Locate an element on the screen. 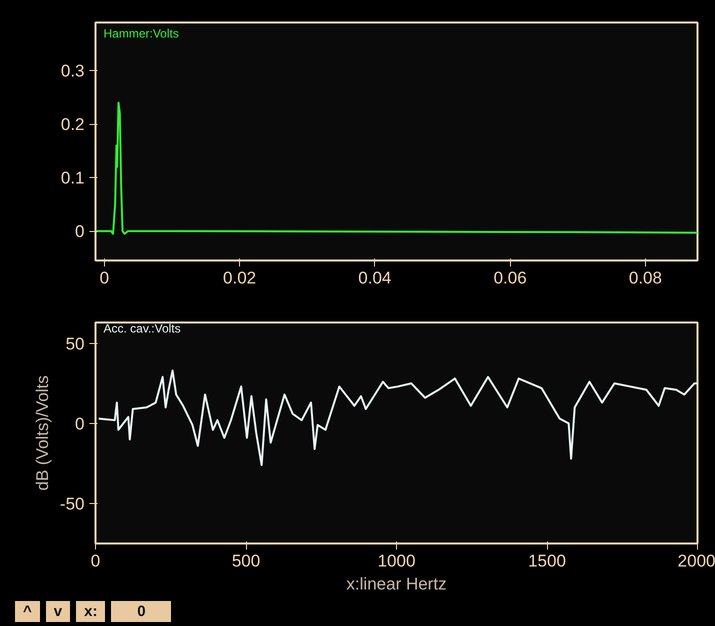 The image size is (715, 626). text: 0 is located at coordinates (141, 611).